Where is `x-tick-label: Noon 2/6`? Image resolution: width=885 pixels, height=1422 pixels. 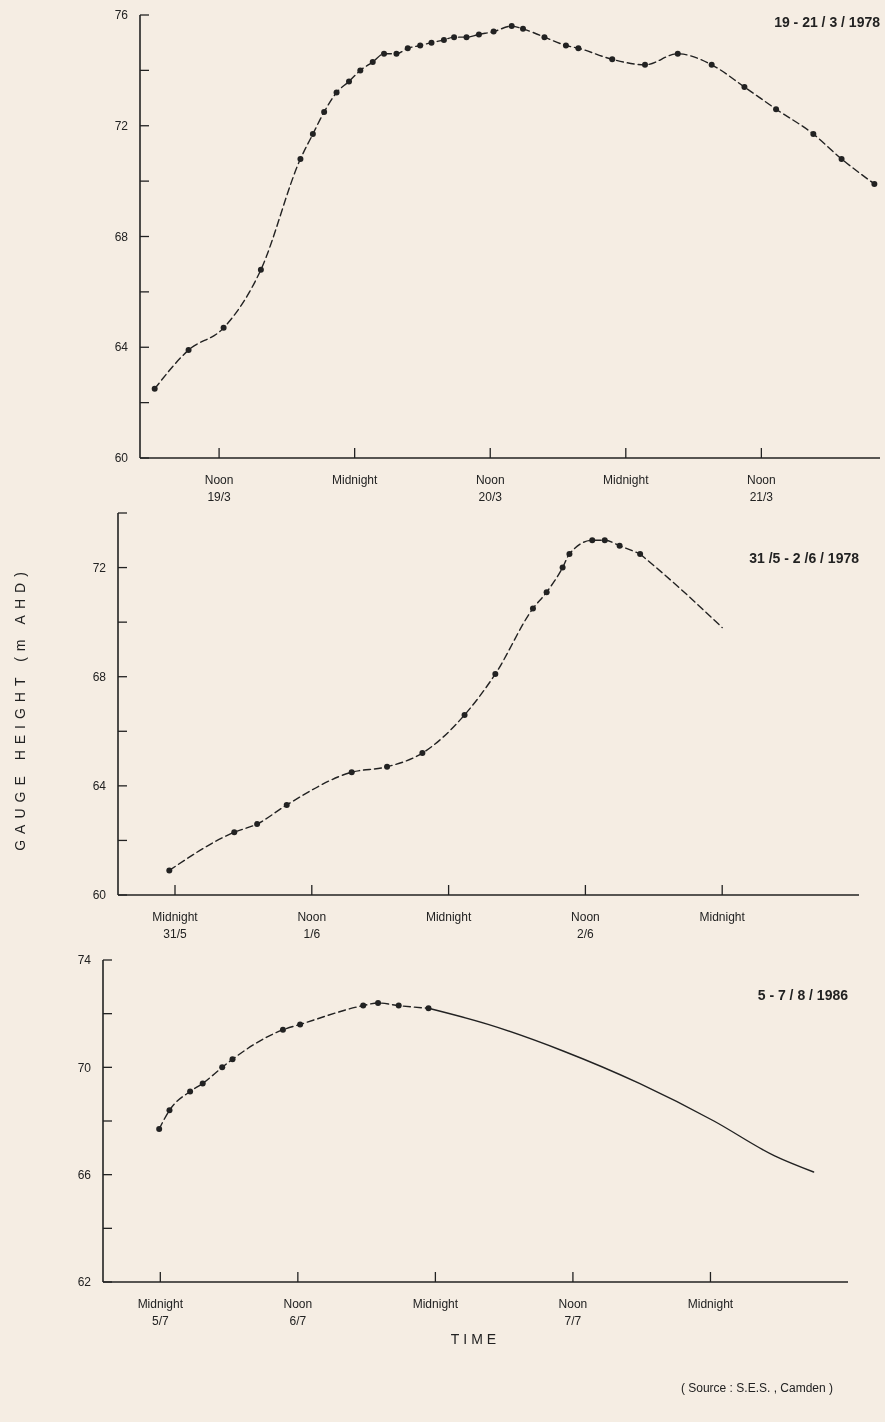 x-tick-label: Noon 2/6 is located at coordinates (585, 925).